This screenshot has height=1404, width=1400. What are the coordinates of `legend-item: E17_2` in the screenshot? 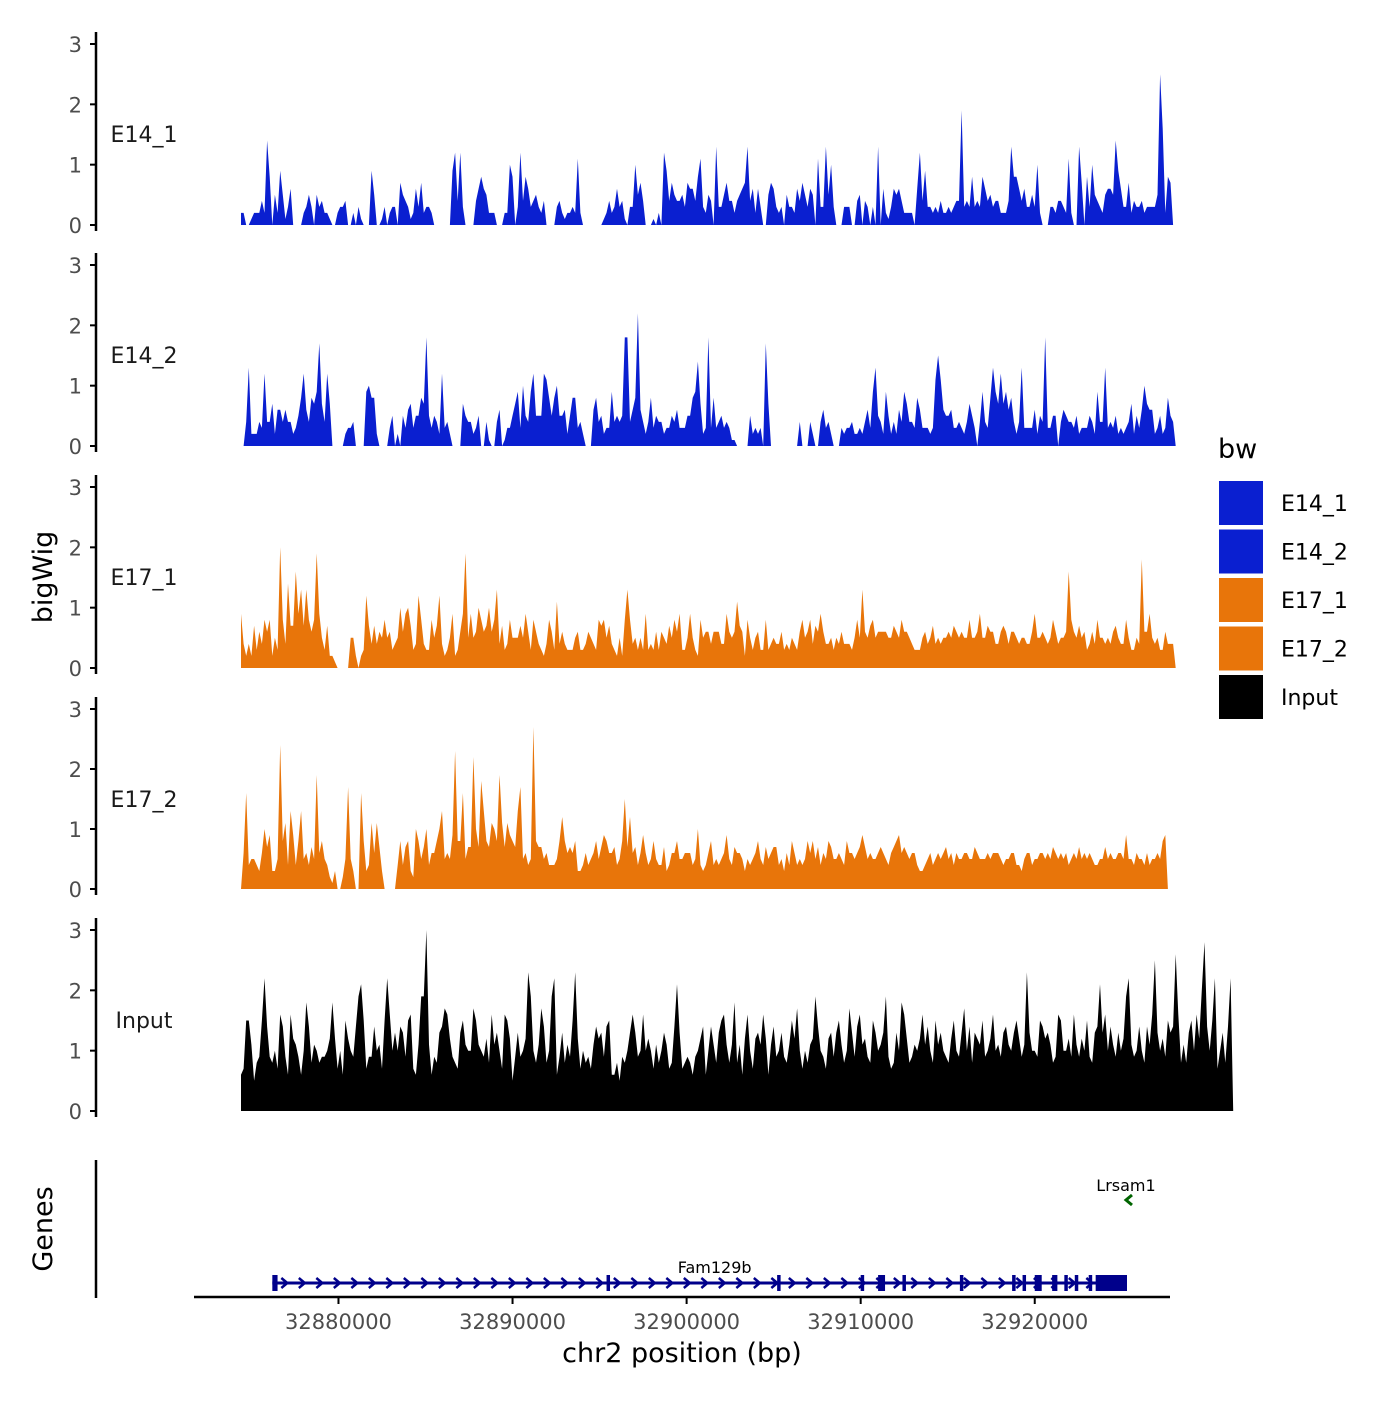 It's located at (1282, 648).